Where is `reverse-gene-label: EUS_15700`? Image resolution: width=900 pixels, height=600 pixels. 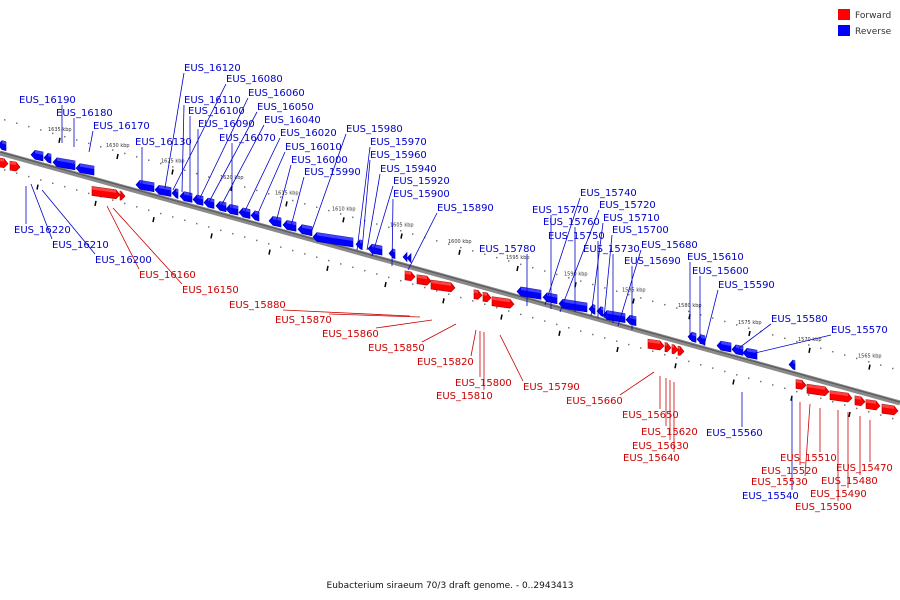 reverse-gene-label: EUS_15700 is located at coordinates (640, 230).